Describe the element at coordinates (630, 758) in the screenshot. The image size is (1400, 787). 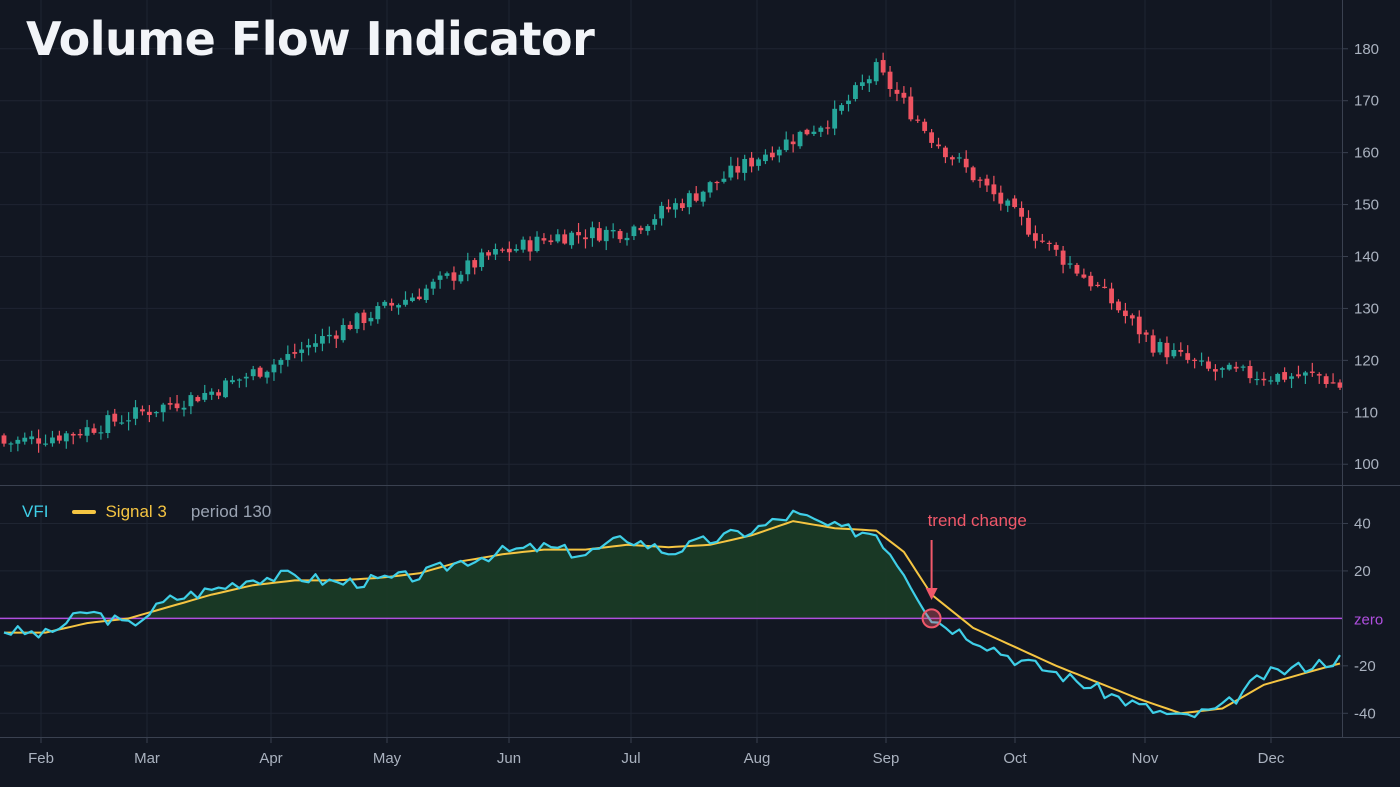
I see `x-tick-label: Jul` at that location.